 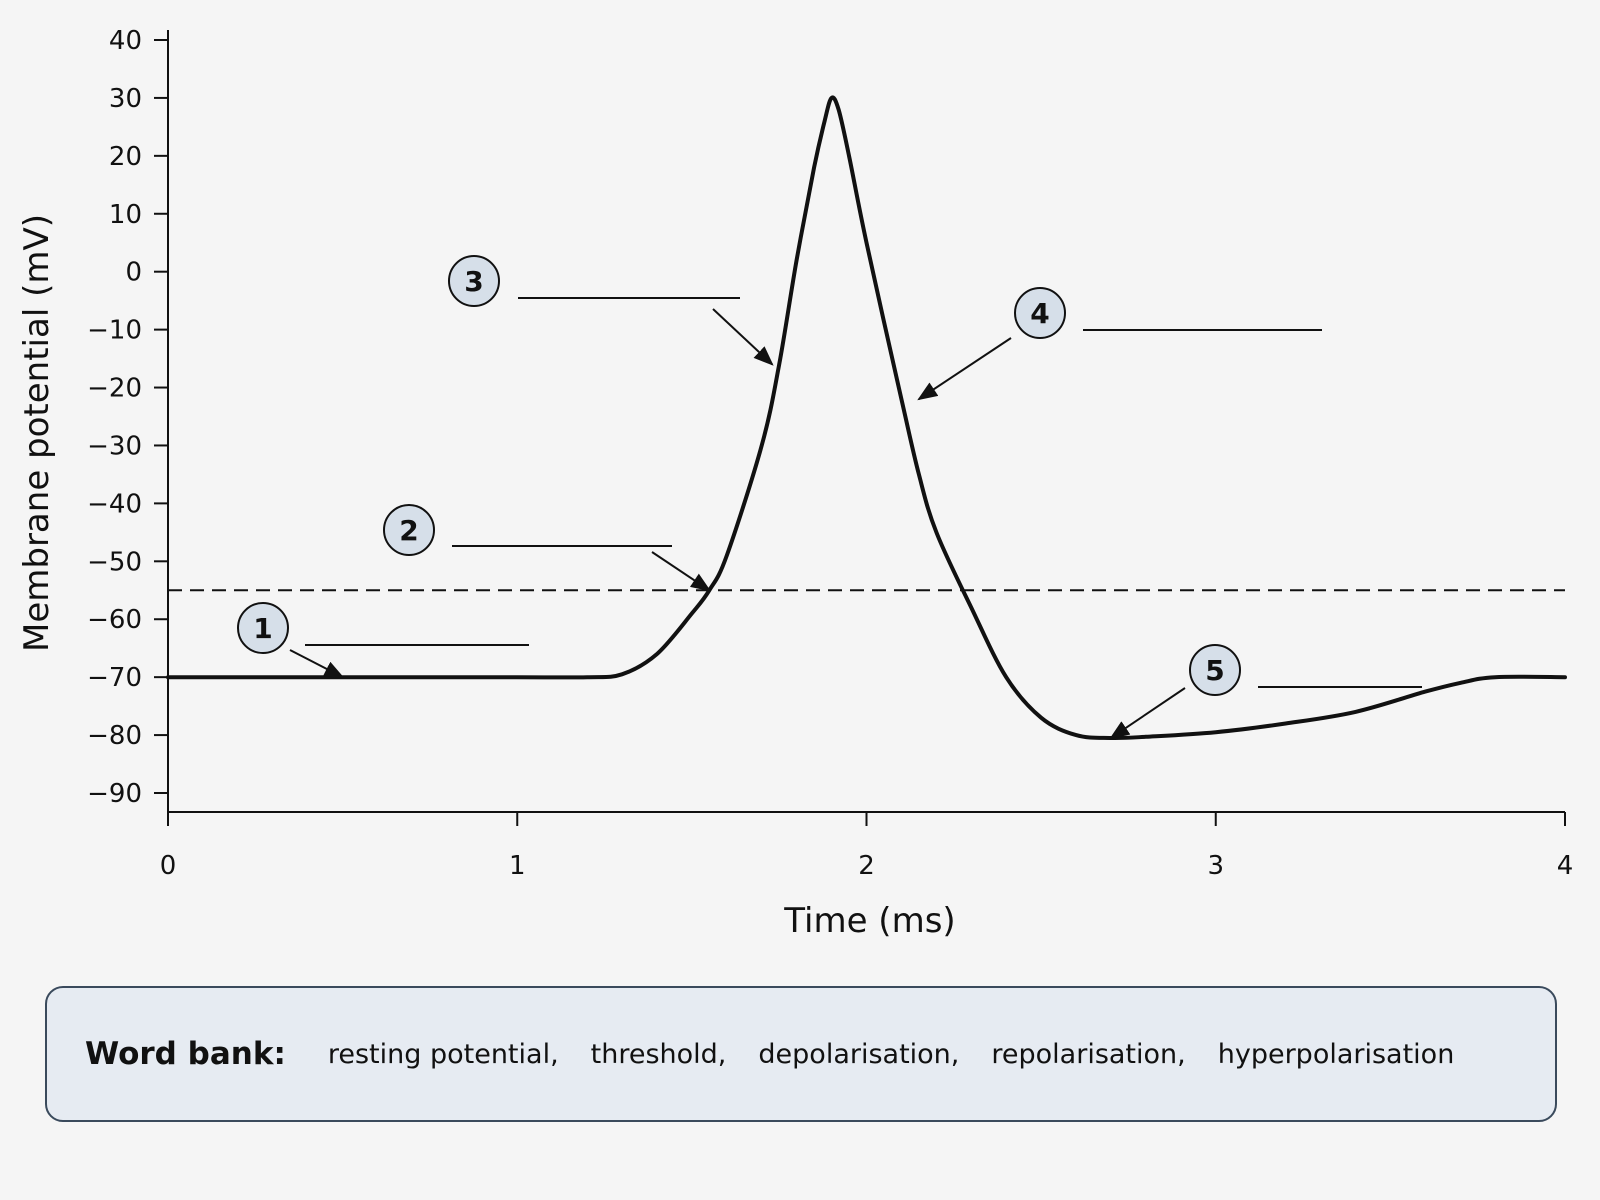 I want to click on word-bank-item: hyperpolarisation, so click(x=1336, y=1054).